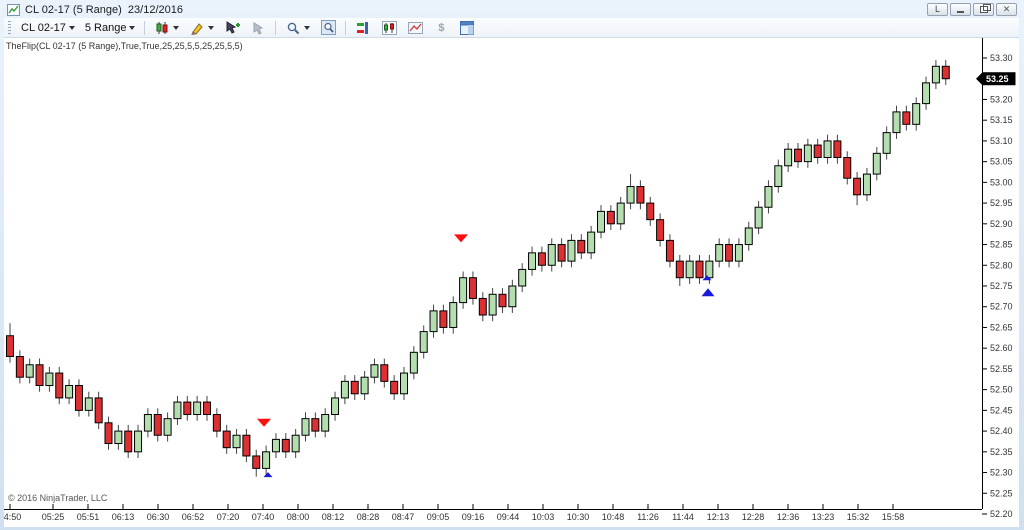  I want to click on time-tick-label: 08:47, so click(403, 517).